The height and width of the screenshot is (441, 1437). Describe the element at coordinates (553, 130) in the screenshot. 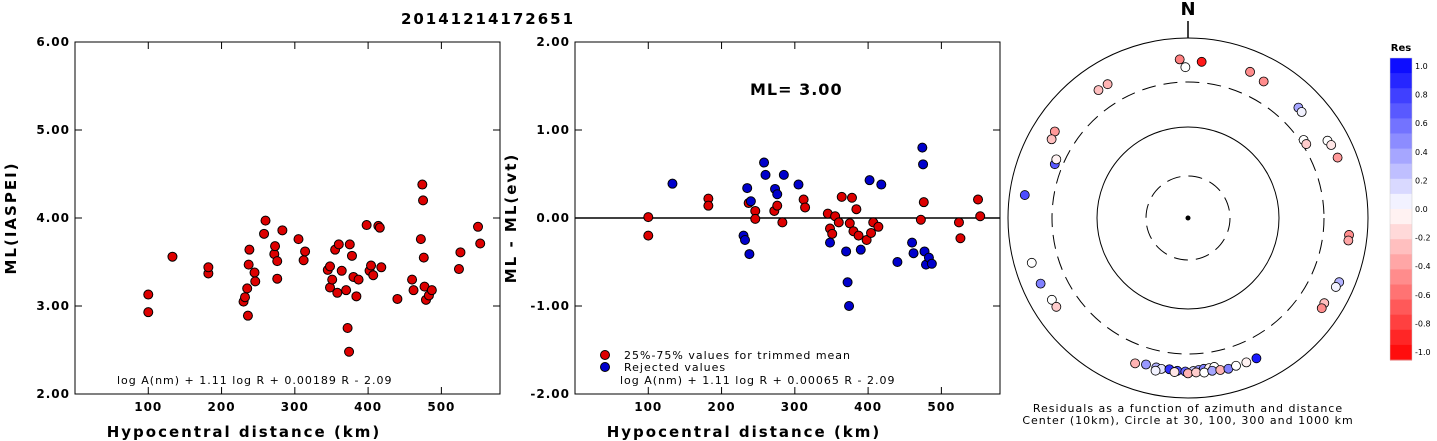

I see `y-tick-label: 1.00` at that location.